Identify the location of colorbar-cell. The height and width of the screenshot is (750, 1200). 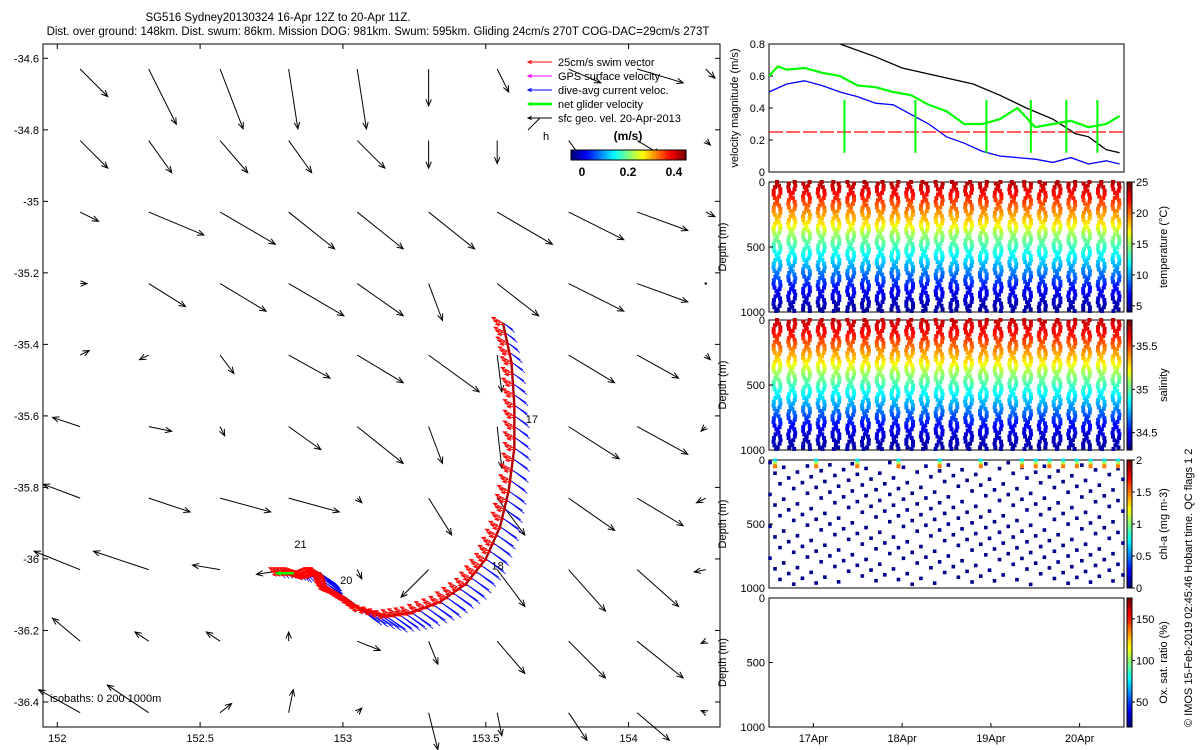
(575, 155).